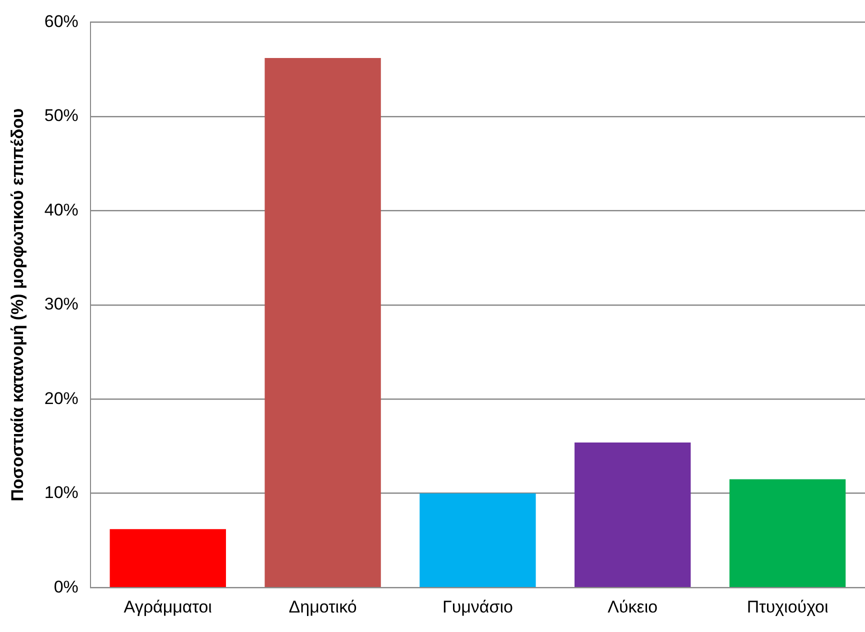  What do you see at coordinates (17, 305) in the screenshot?
I see `y-axis-title: Ποσοστιαία κατανομή (%) μορφωτικού επιπέδου` at bounding box center [17, 305].